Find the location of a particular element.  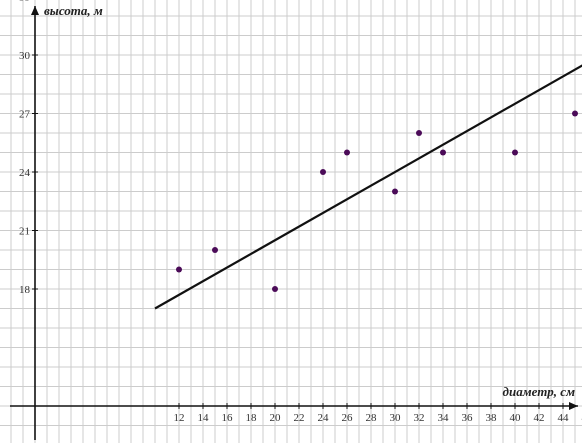

x-tick-label: 32 is located at coordinates (419, 418).